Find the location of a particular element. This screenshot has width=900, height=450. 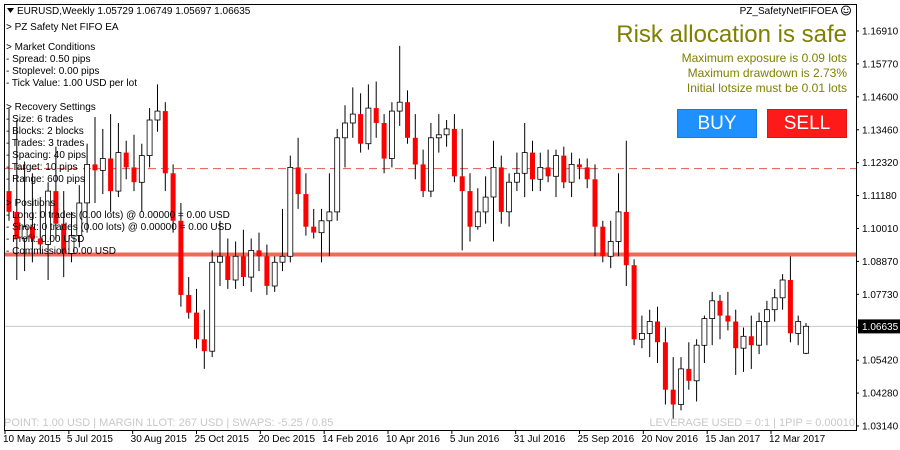

time-tick-label: 10 May 2015 is located at coordinates (32, 439).